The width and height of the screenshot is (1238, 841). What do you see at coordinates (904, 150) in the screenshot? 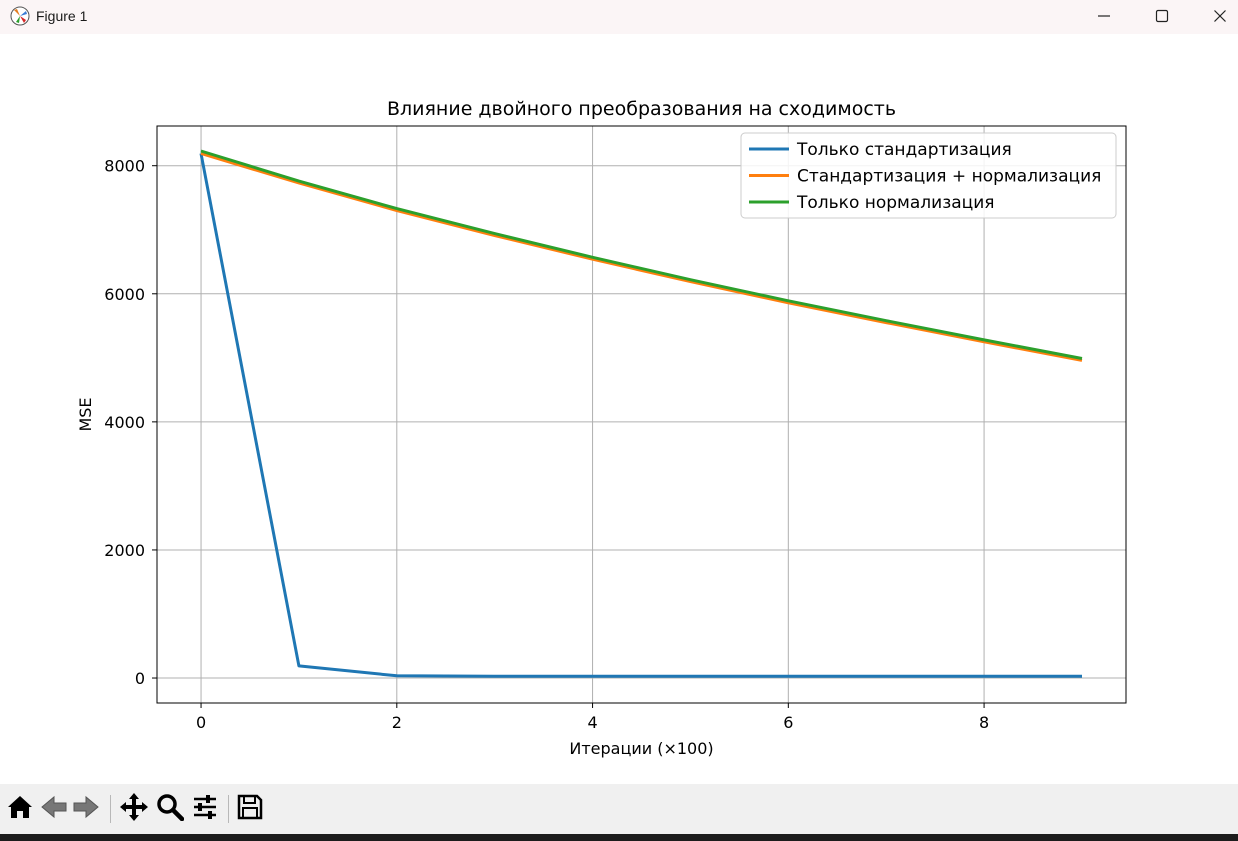
I see `legend-label: Только стандартизация` at bounding box center [904, 150].